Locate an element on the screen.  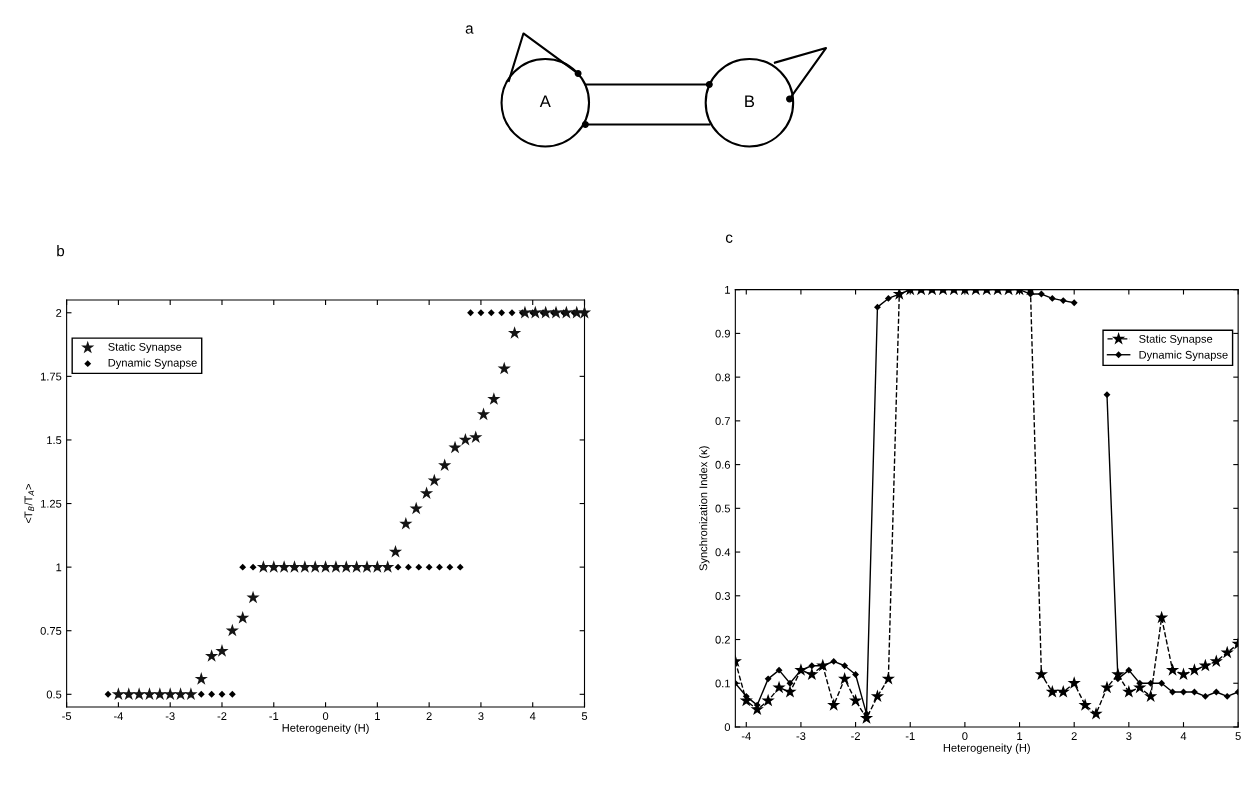
x-tick-label: 1 is located at coordinates (1020, 736).